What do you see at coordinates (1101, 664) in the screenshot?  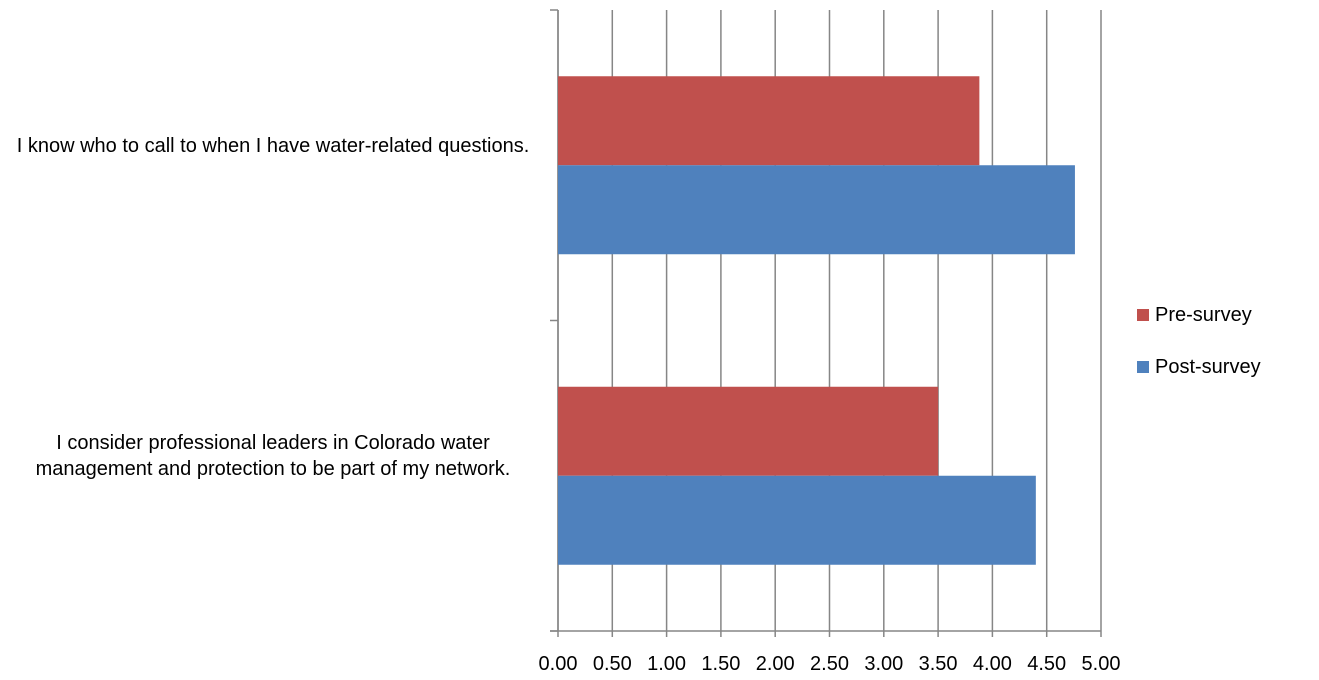 I see `x-tick-label-10: 5.00` at bounding box center [1101, 664].